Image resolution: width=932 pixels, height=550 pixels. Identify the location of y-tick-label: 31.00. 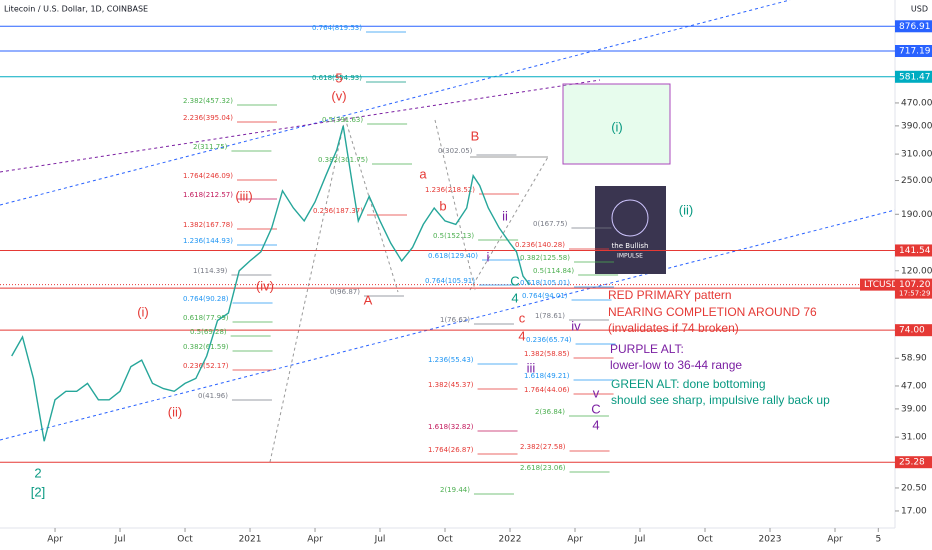
(914, 438).